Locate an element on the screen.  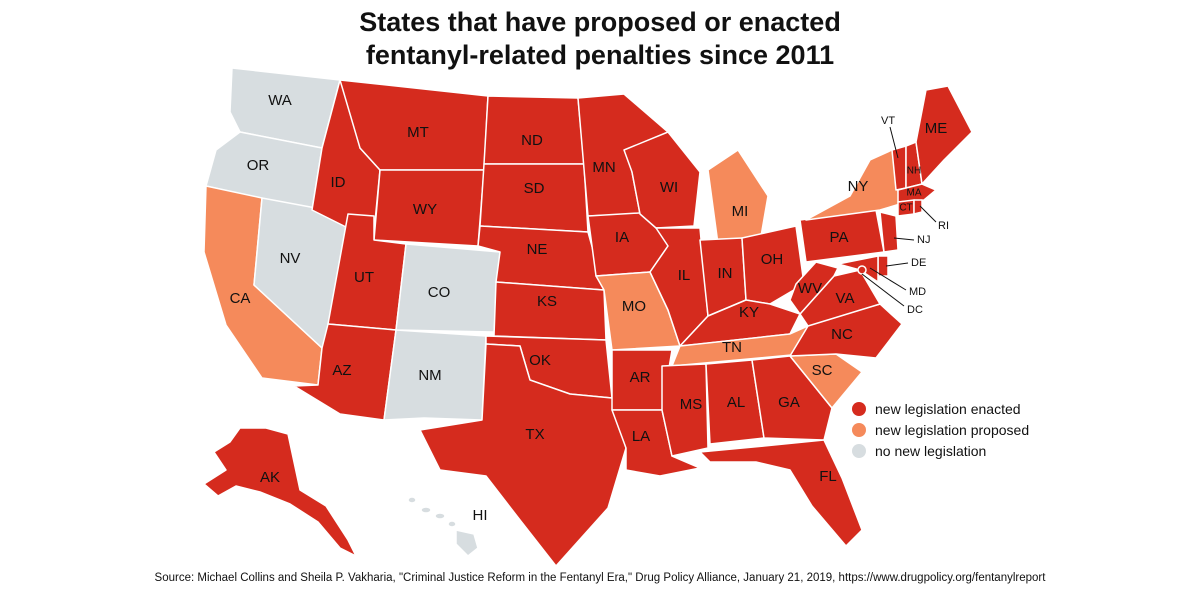
label-ME: ME is located at coordinates (936, 128).